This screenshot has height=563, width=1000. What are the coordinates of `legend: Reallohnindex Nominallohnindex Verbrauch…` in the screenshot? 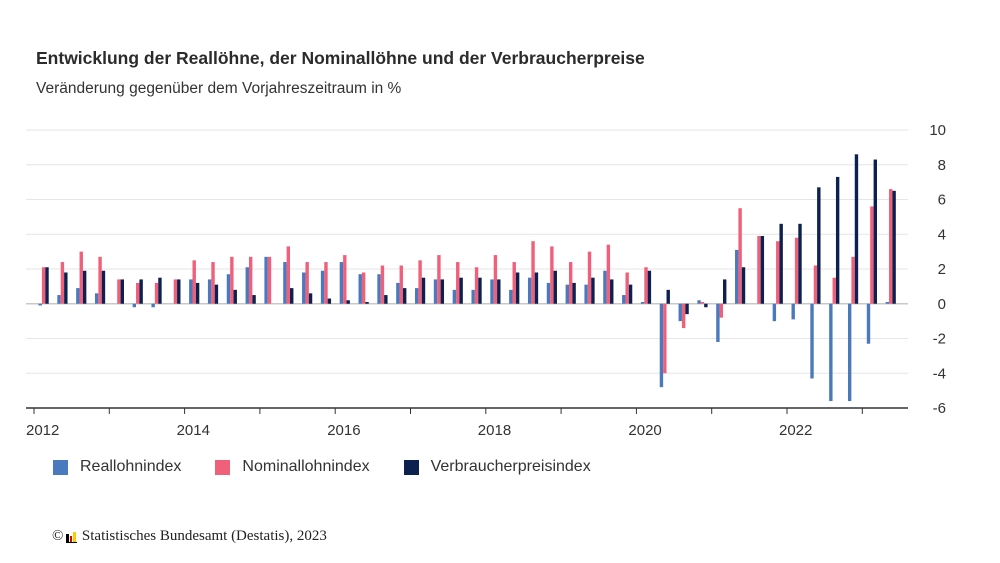 It's located at (339, 467).